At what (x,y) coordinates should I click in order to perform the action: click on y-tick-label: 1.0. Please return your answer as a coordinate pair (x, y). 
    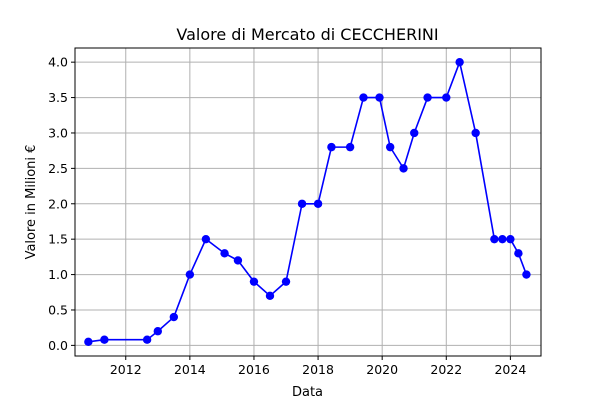
    Looking at the image, I should click on (58, 274).